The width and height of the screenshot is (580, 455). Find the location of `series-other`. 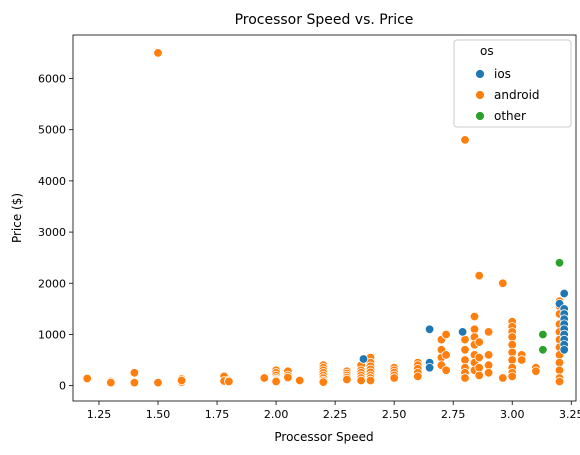

series-other is located at coordinates (551, 306).